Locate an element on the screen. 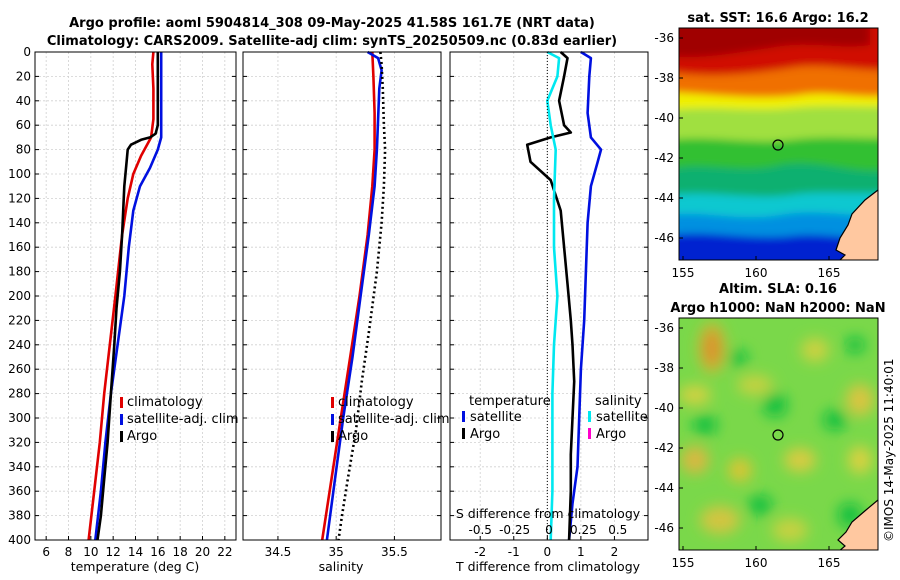 The width and height of the screenshot is (900, 580). x-tick-label: 20 is located at coordinates (202, 552).